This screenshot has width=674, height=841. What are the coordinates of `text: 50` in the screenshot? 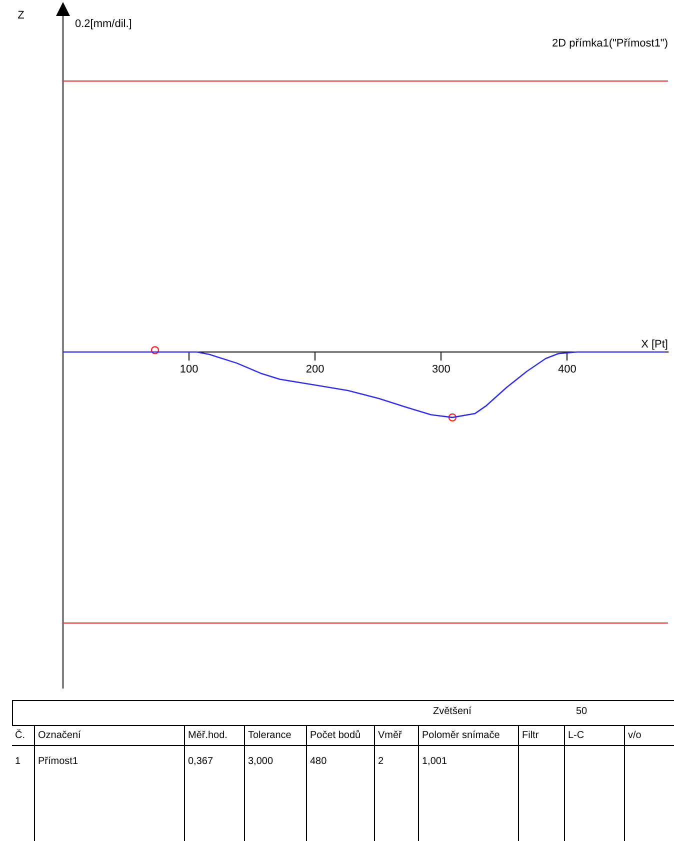 It's located at (582, 711).